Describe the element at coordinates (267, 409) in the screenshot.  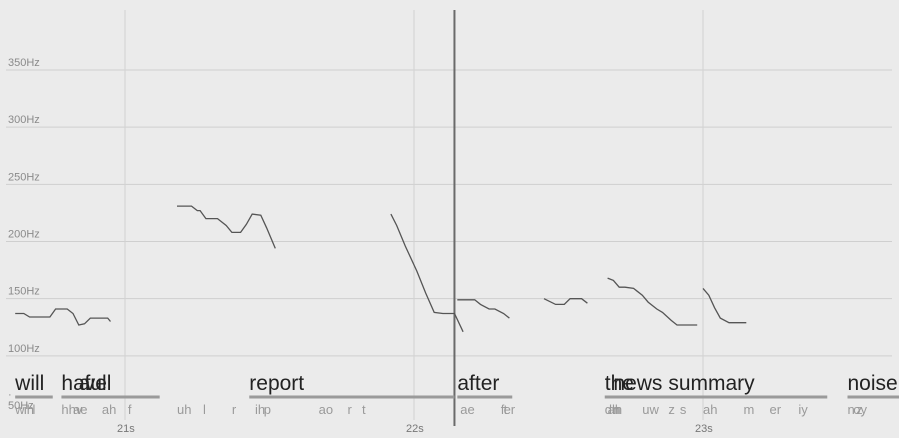
I see `phone-label: p` at that location.